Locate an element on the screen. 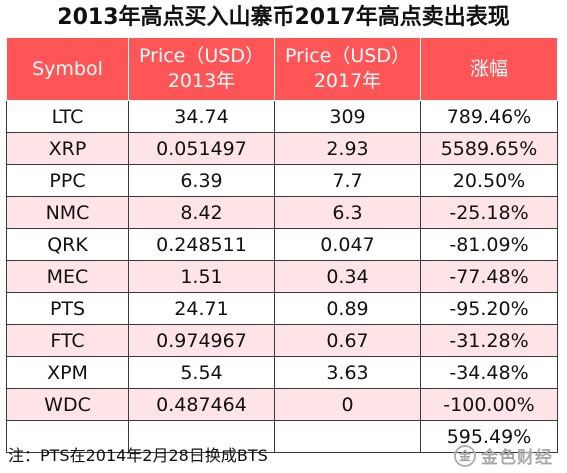  cell-price-2017: 309 is located at coordinates (347, 116).